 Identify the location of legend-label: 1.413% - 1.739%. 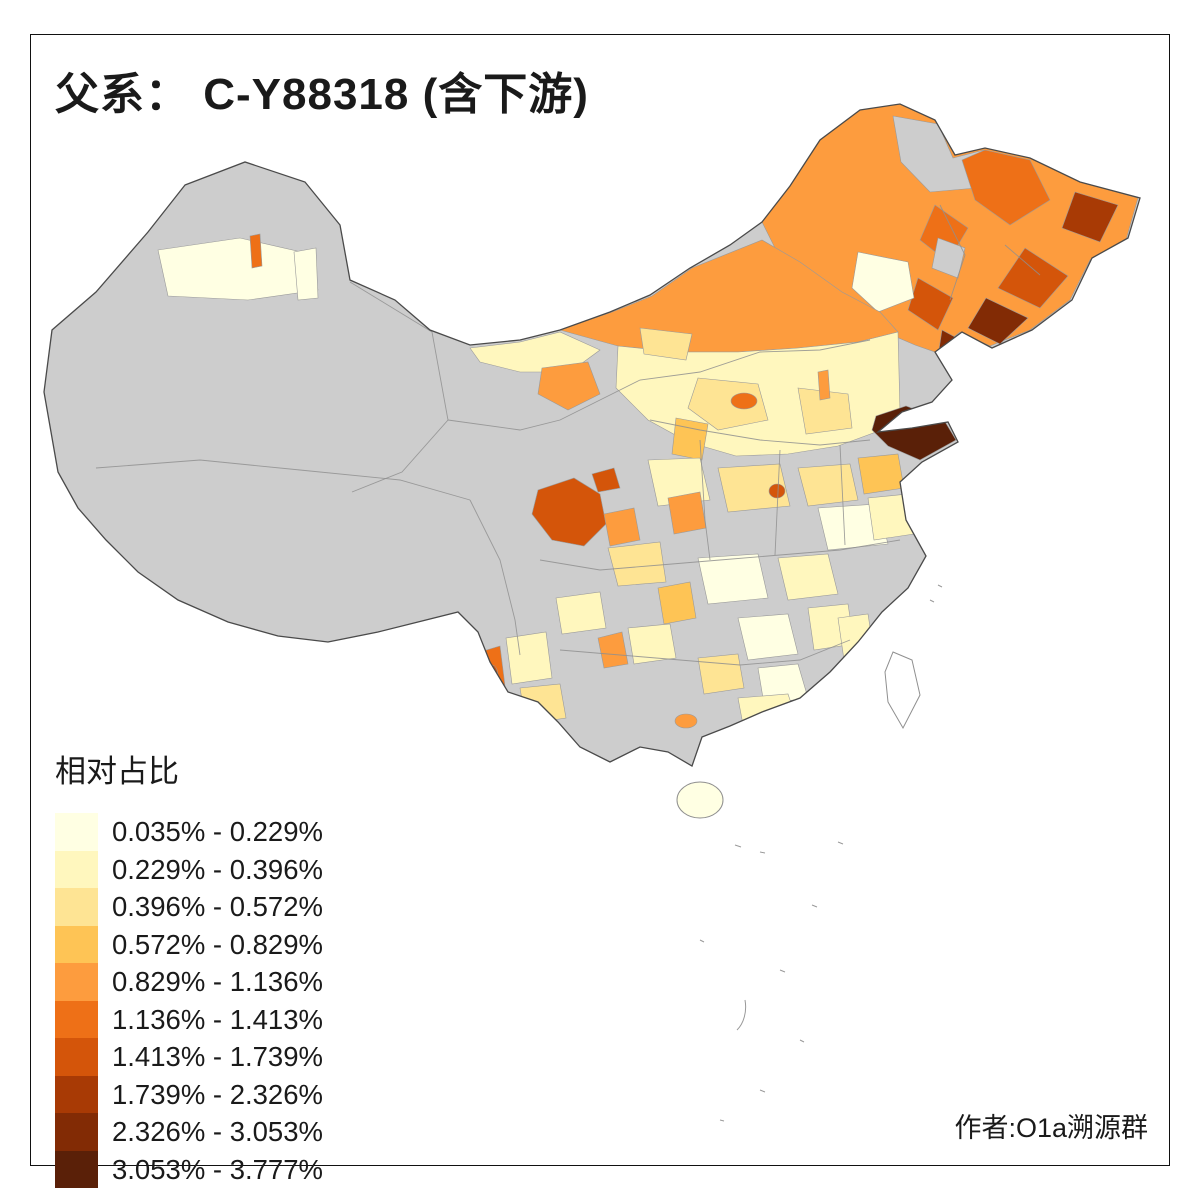
(217, 1056).